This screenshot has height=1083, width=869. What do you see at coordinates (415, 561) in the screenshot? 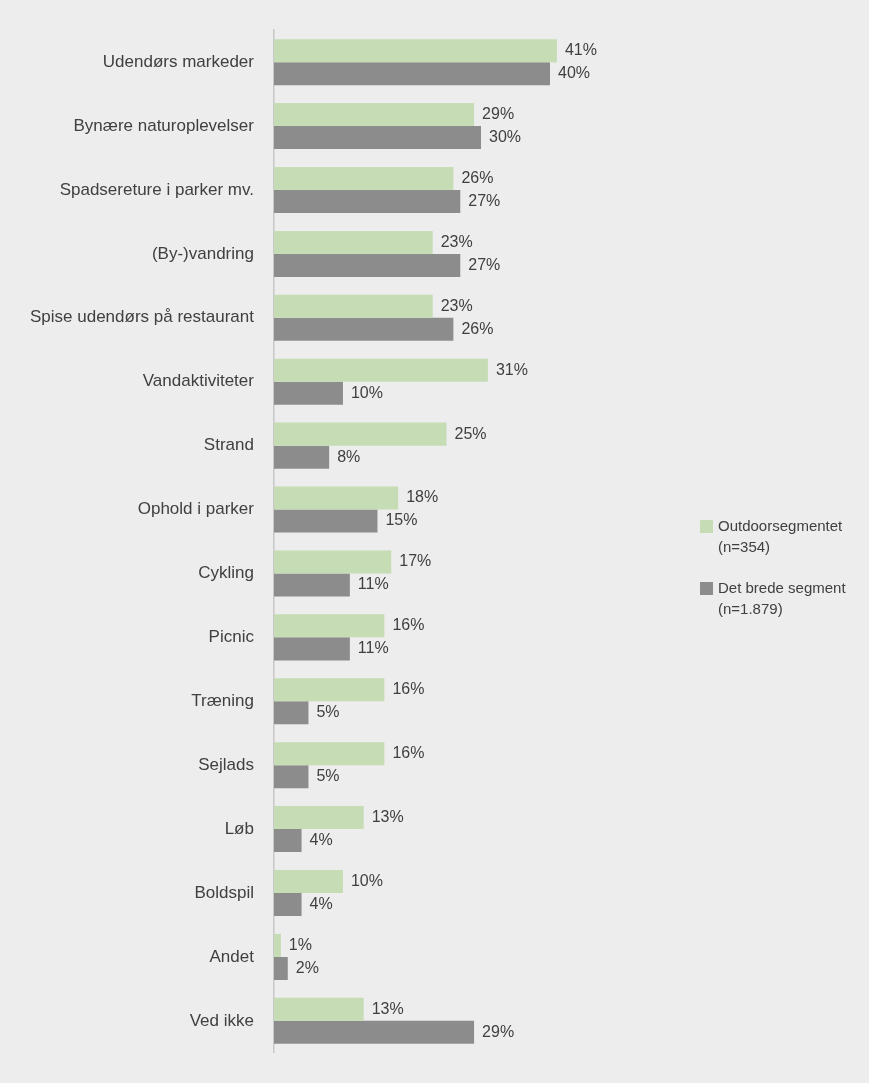
I see `data-label: 17%` at bounding box center [415, 561].